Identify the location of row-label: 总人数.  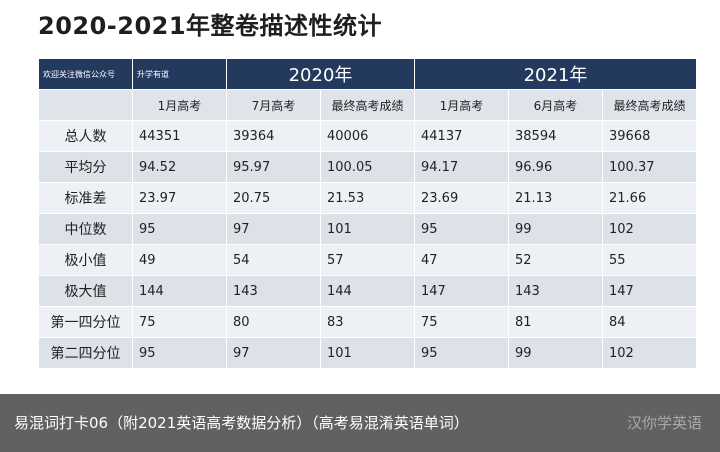
(85, 136).